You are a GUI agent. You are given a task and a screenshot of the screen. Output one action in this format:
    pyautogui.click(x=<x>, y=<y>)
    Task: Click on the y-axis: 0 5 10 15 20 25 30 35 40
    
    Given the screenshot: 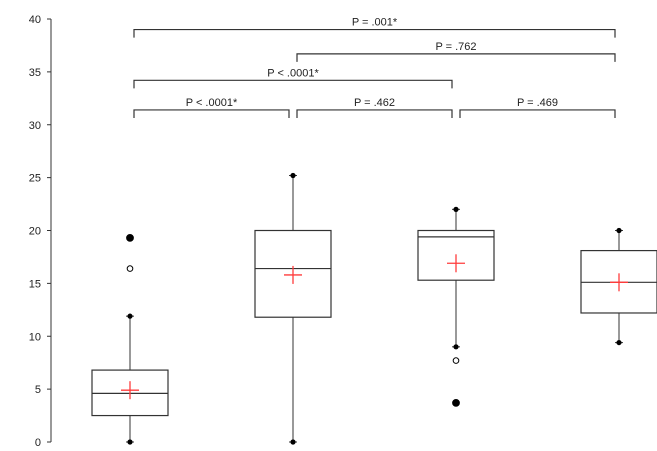 What is the action you would take?
    pyautogui.click(x=40, y=231)
    